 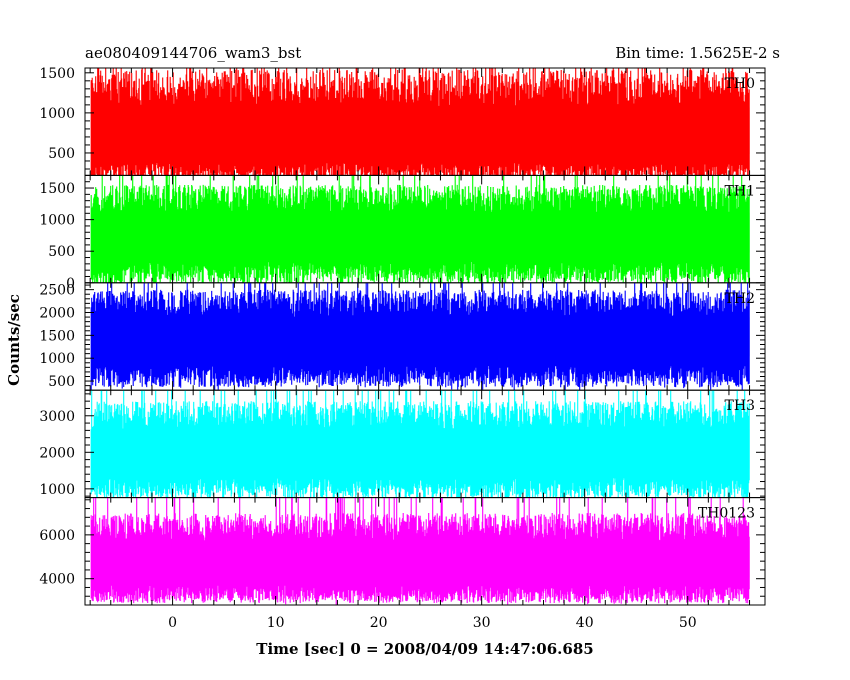 I want to click on x-axis-label: Time [sec] 0 = 2008/04/09 14:47:06.685, so click(x=424, y=649).